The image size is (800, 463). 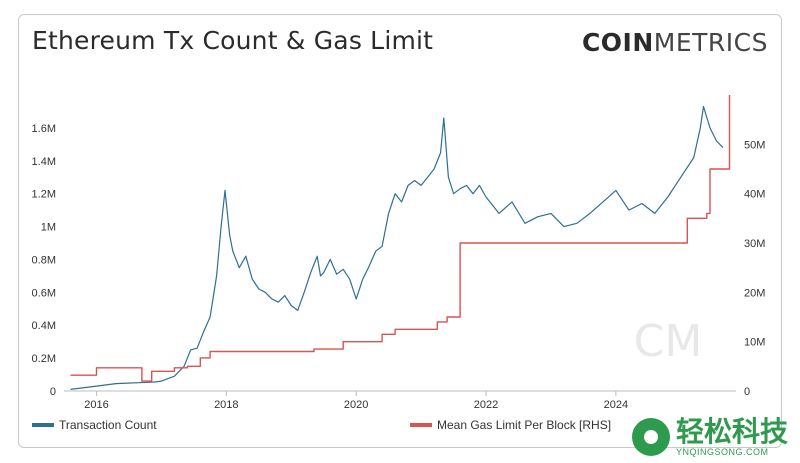 What do you see at coordinates (96, 405) in the screenshot?
I see `x-tick-label: 2016` at bounding box center [96, 405].